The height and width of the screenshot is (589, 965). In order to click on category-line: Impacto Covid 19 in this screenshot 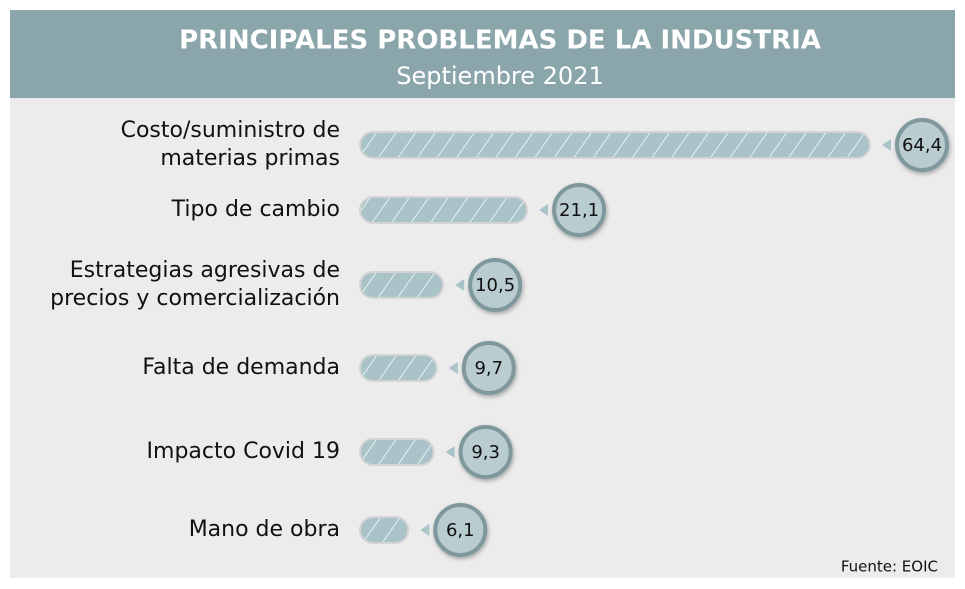, I will do `click(243, 451)`.